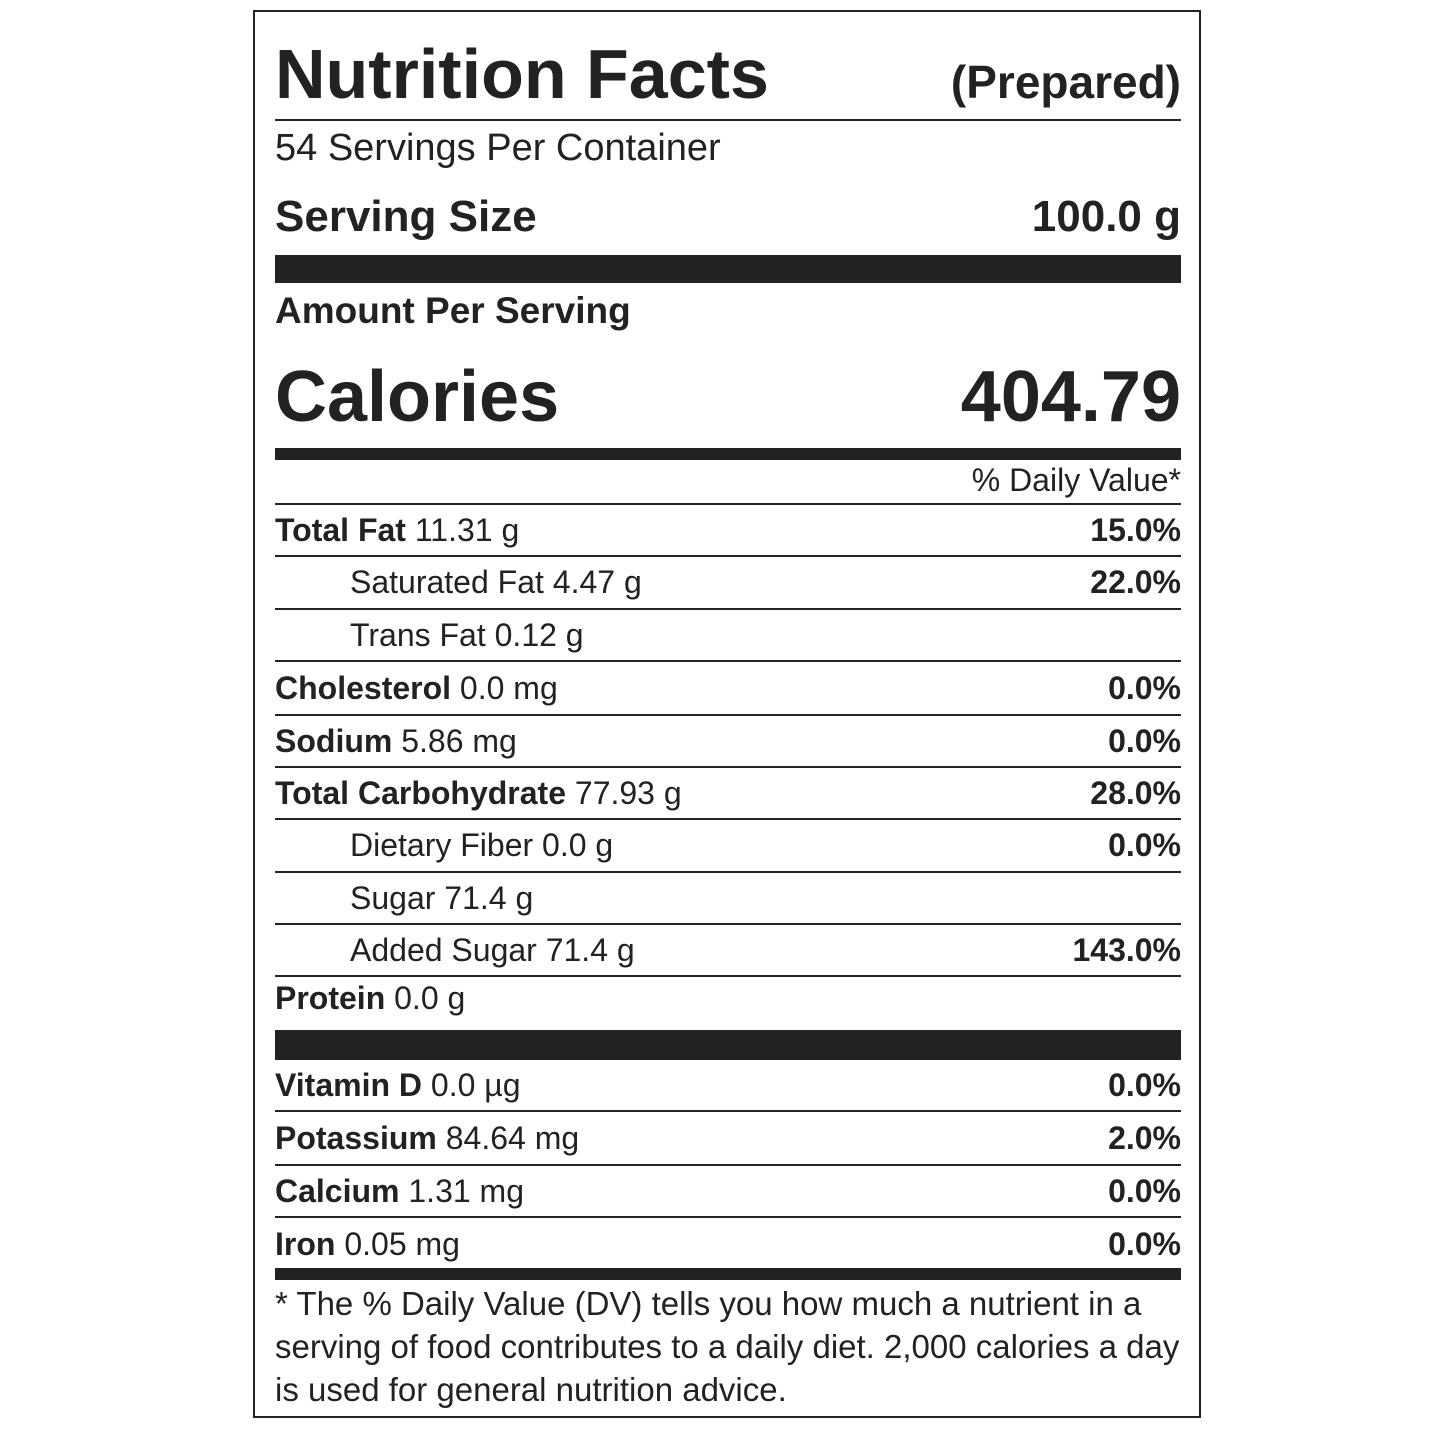  What do you see at coordinates (728, 1244) in the screenshot?
I see `nutrient-row: Iron 0.05 mg 0.0%` at bounding box center [728, 1244].